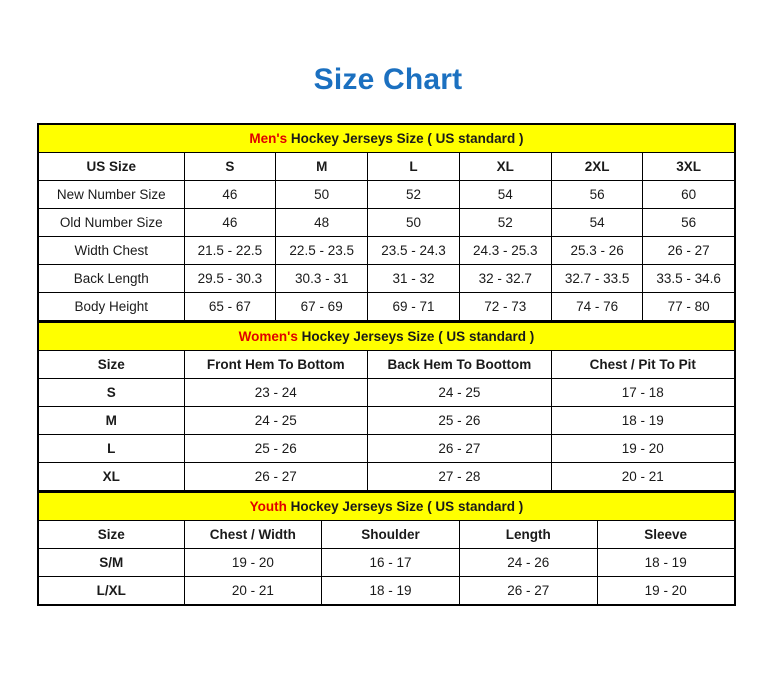 The image size is (776, 692). Describe the element at coordinates (413, 250) in the screenshot. I see `mens-row-2-val-2: 23.5 - 24.3` at that location.